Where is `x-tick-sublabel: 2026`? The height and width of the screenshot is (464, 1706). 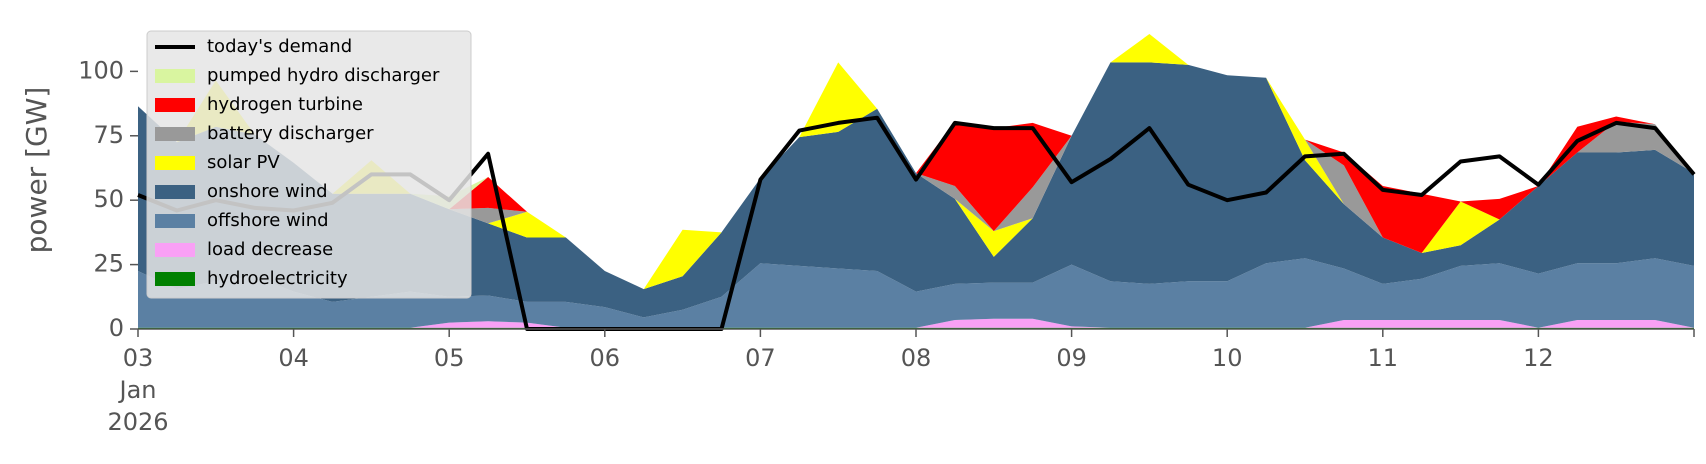 x-tick-sublabel: 2026 is located at coordinates (137, 422).